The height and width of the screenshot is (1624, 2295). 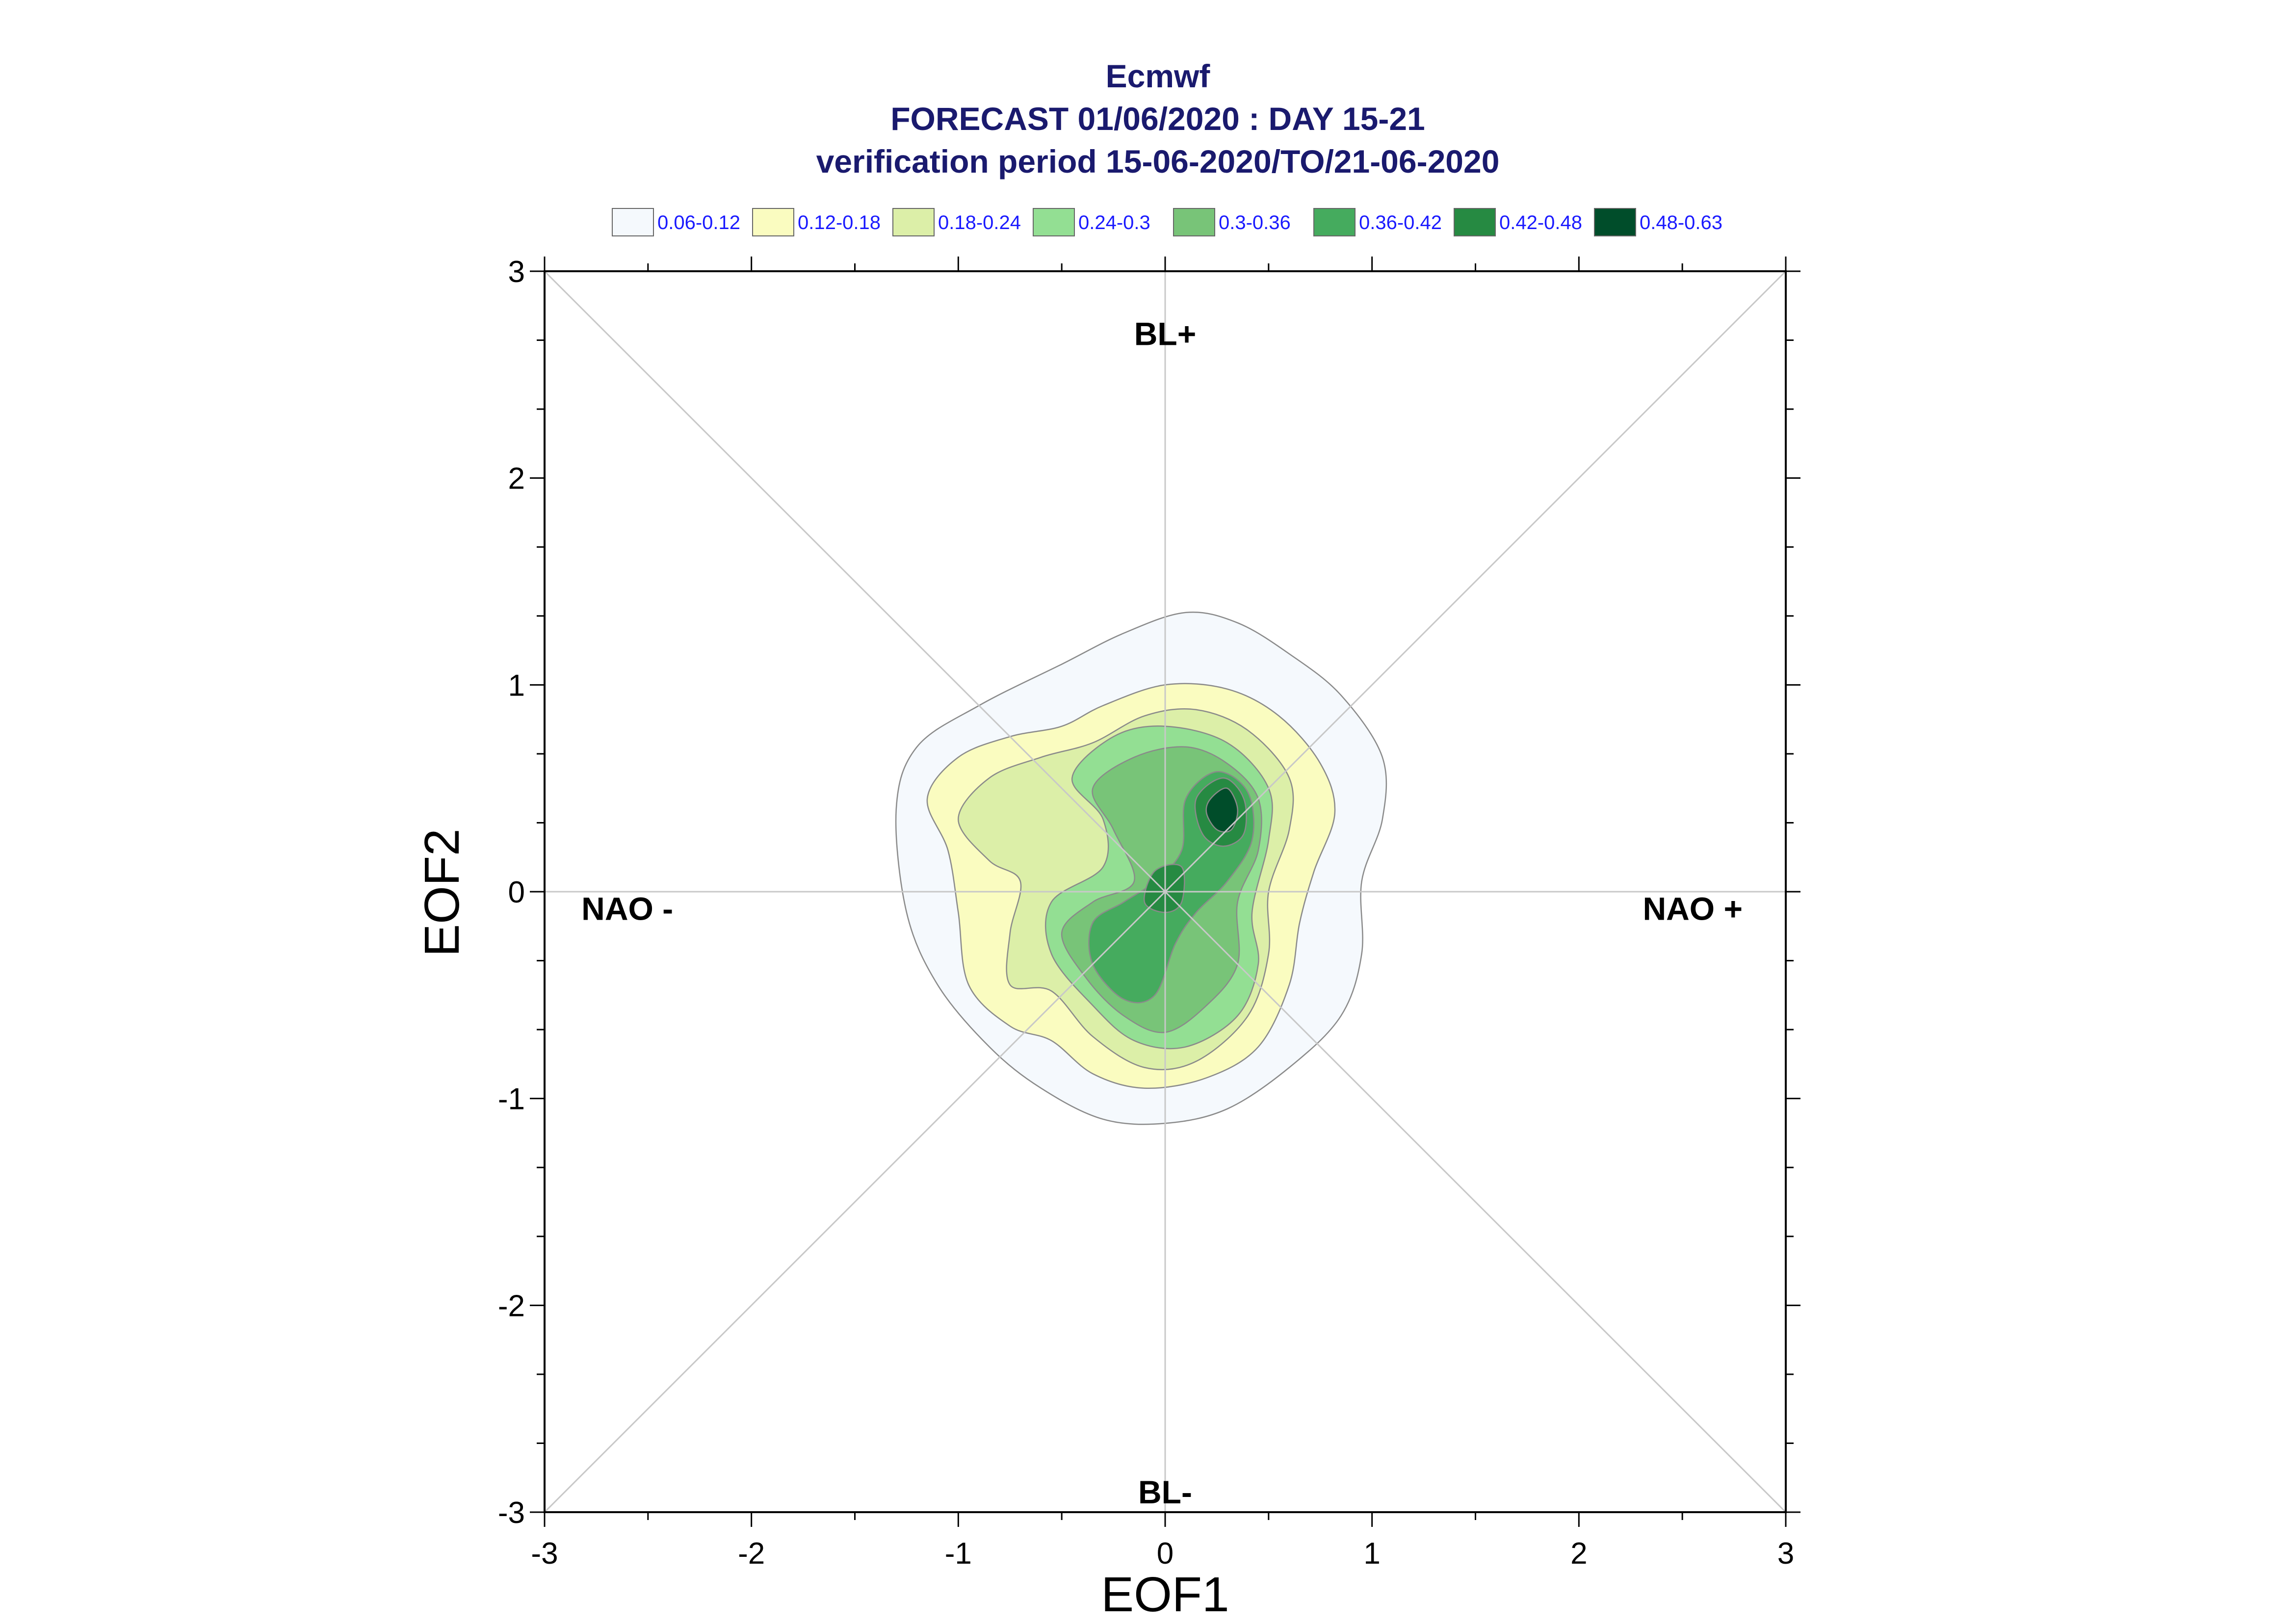 What do you see at coordinates (517, 892) in the screenshot?
I see `y-tick-label: 0` at bounding box center [517, 892].